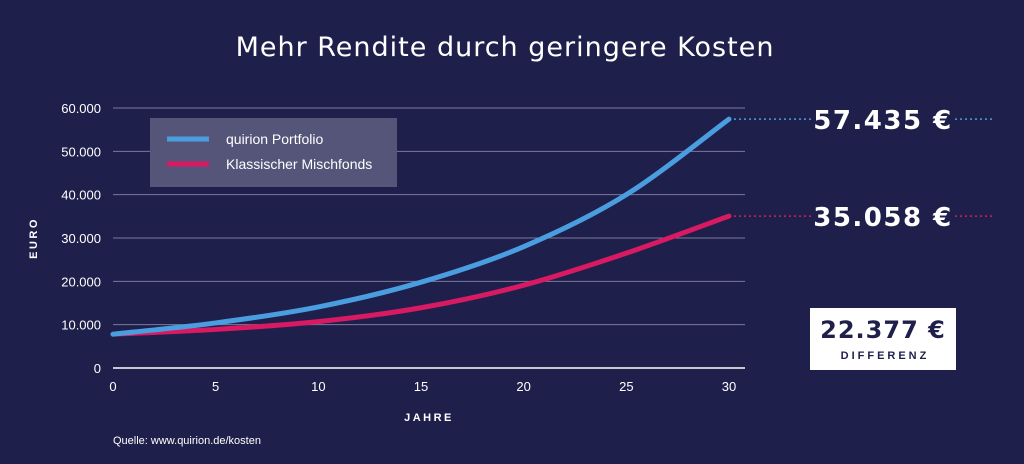 The height and width of the screenshot is (464, 1024). I want to click on y-tick-label: 30.000, so click(81, 238).